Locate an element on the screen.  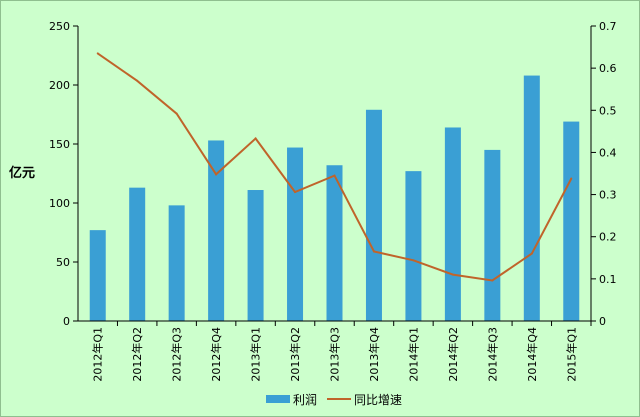
x-tick-label: 2012年Q4 is located at coordinates (216, 354).